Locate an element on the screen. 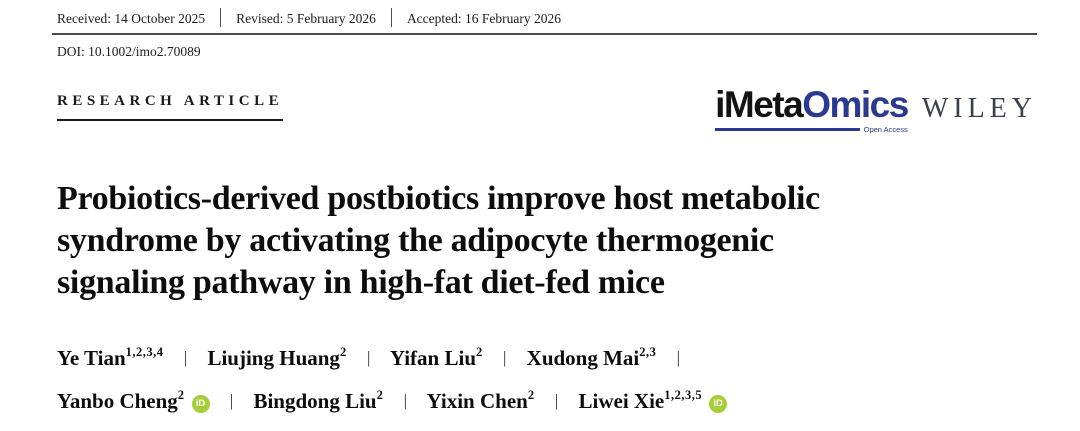  author-affiliation-sup: 1,2,3,5 is located at coordinates (683, 394).